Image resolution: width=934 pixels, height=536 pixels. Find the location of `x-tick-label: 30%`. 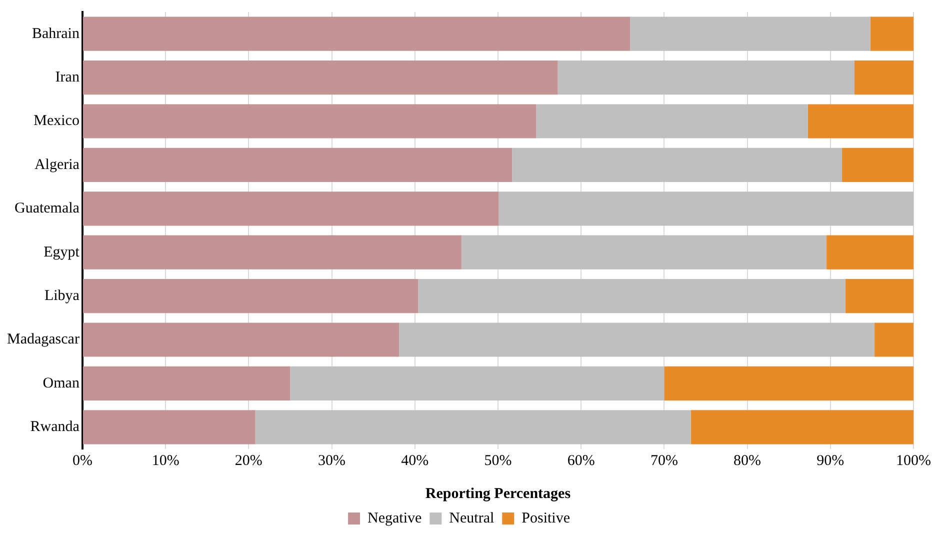

x-tick-label: 30% is located at coordinates (332, 460).